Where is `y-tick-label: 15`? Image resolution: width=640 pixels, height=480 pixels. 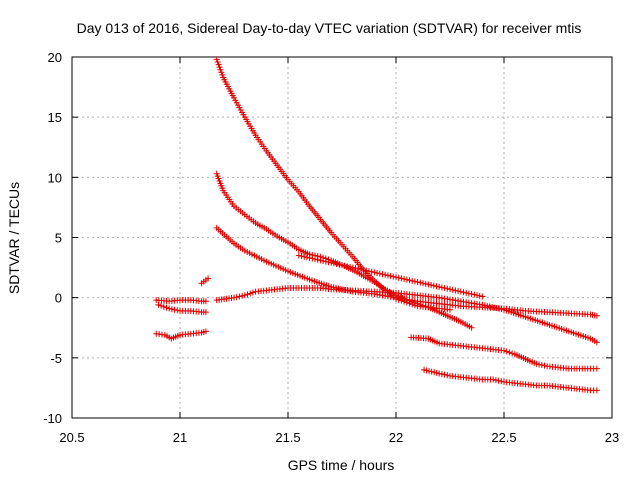
y-tick-label: 15 is located at coordinates (55, 117).